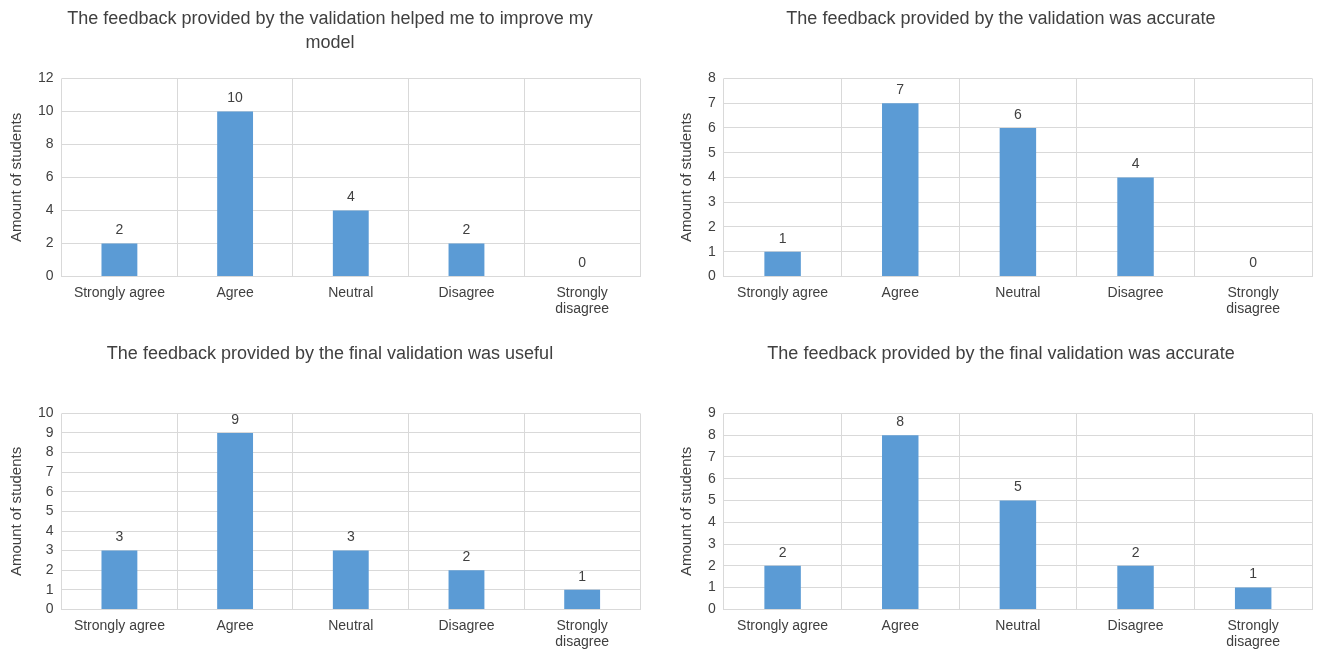 The image size is (1332, 663). What do you see at coordinates (45, 77) in the screenshot?
I see `y-tick-label: 12` at bounding box center [45, 77].